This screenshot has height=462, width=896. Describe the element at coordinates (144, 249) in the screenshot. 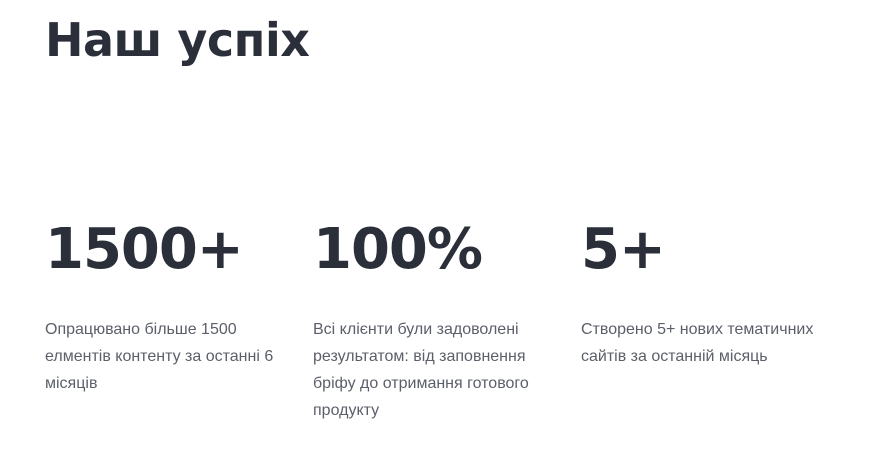

I see `stat-value: 1500+` at that location.